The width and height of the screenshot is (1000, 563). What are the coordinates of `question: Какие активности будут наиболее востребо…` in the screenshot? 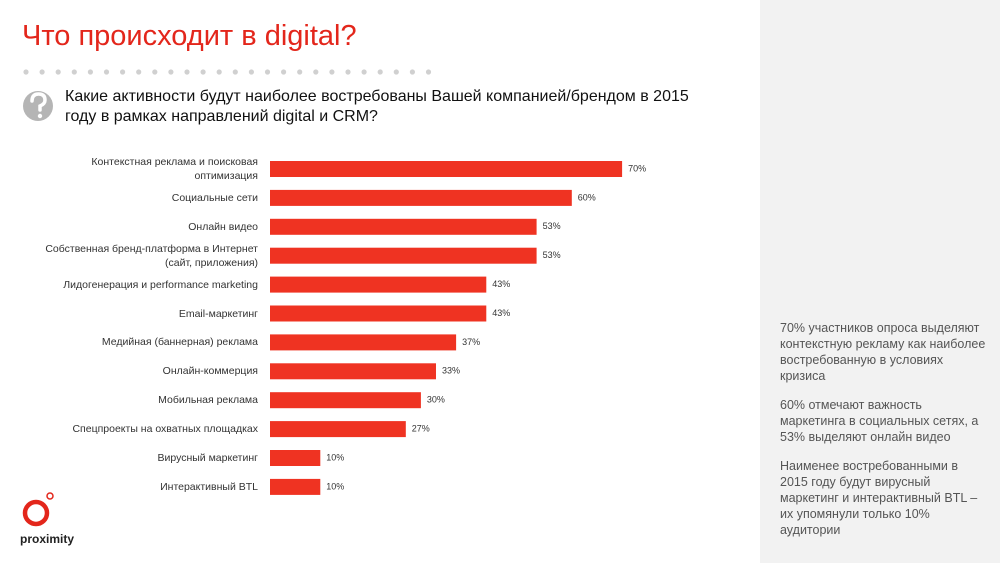 It's located at (377, 106).